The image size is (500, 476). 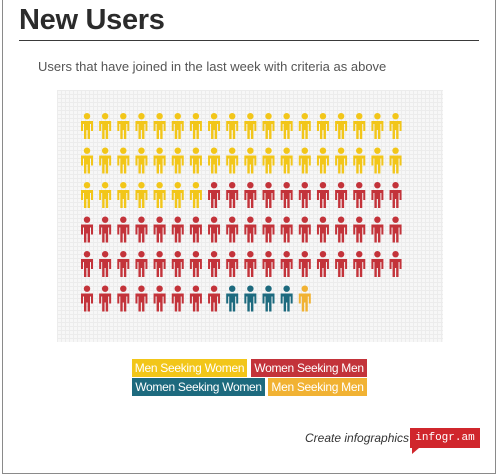 What do you see at coordinates (249, 40) in the screenshot?
I see `title-divider` at bounding box center [249, 40].